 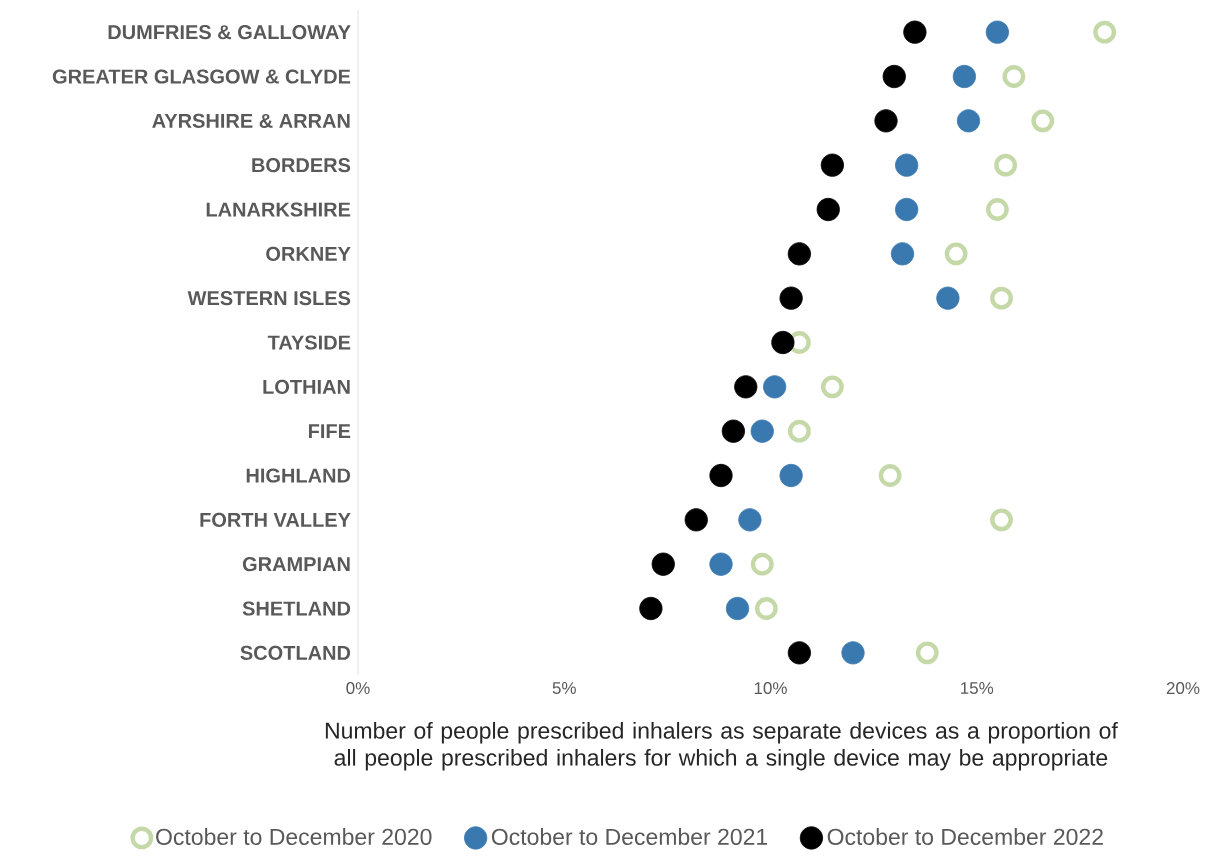 What do you see at coordinates (309, 342) in the screenshot?
I see `y-tick-label: TAYSIDE` at bounding box center [309, 342].